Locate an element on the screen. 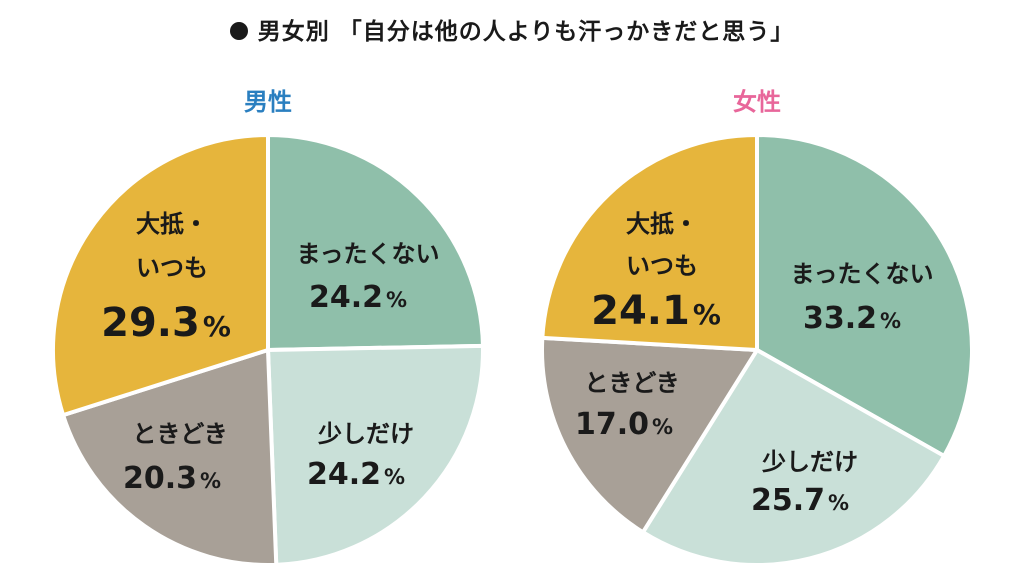 This screenshot has width=1024, height=570. bullet-icon is located at coordinates (238, 31).